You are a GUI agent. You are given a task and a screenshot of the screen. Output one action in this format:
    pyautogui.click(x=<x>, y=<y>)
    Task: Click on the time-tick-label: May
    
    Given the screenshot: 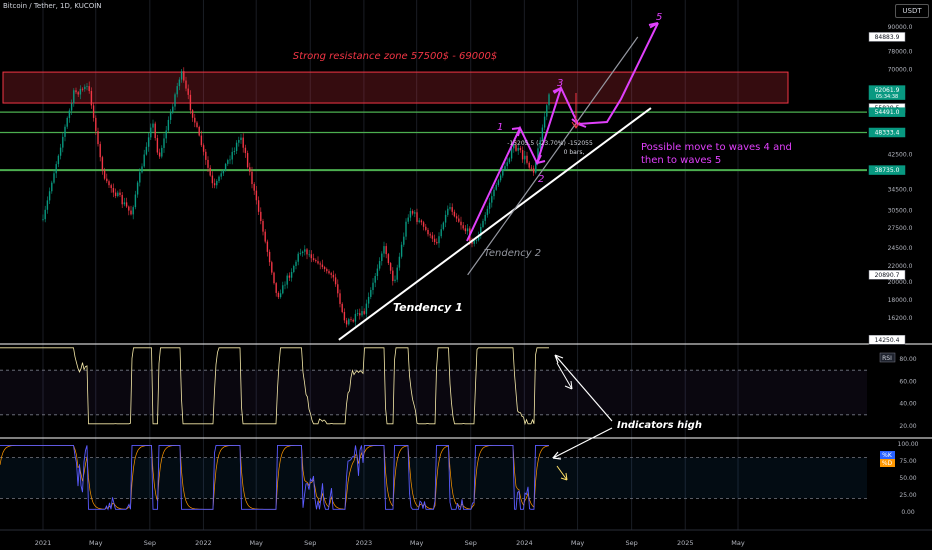 What is the action you would take?
    pyautogui.click(x=738, y=543)
    